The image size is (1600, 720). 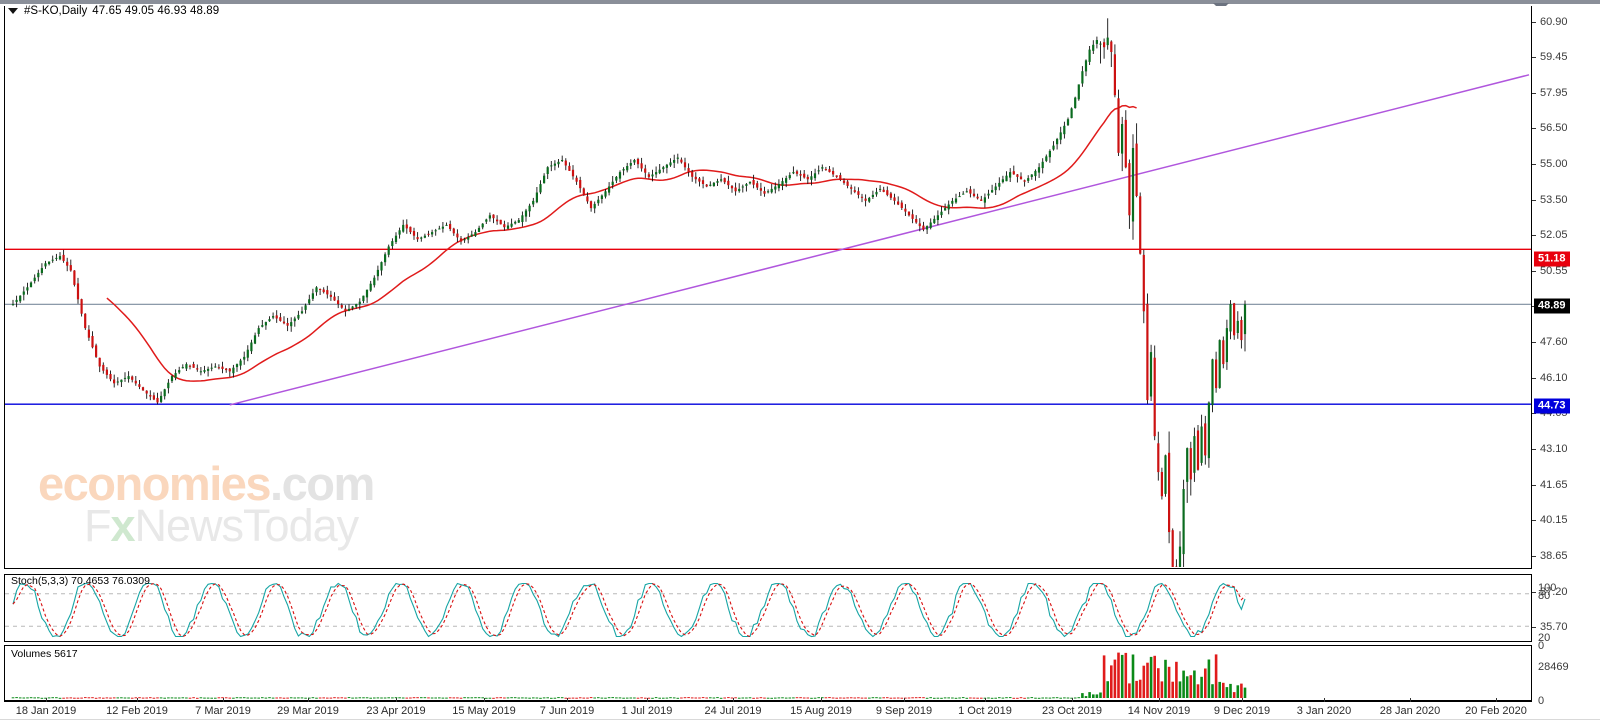 What do you see at coordinates (396, 711) in the screenshot?
I see `date-axis-label: 23 Apr 2019` at bounding box center [396, 711].